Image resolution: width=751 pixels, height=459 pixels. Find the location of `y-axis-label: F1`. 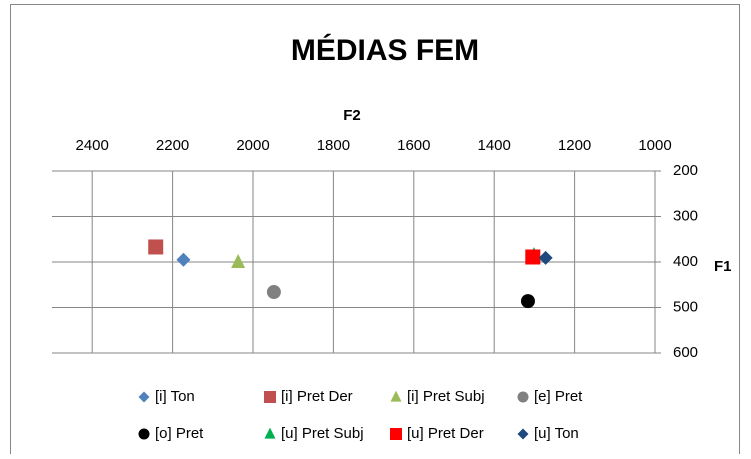

y-axis-label: F1 is located at coordinates (723, 266).